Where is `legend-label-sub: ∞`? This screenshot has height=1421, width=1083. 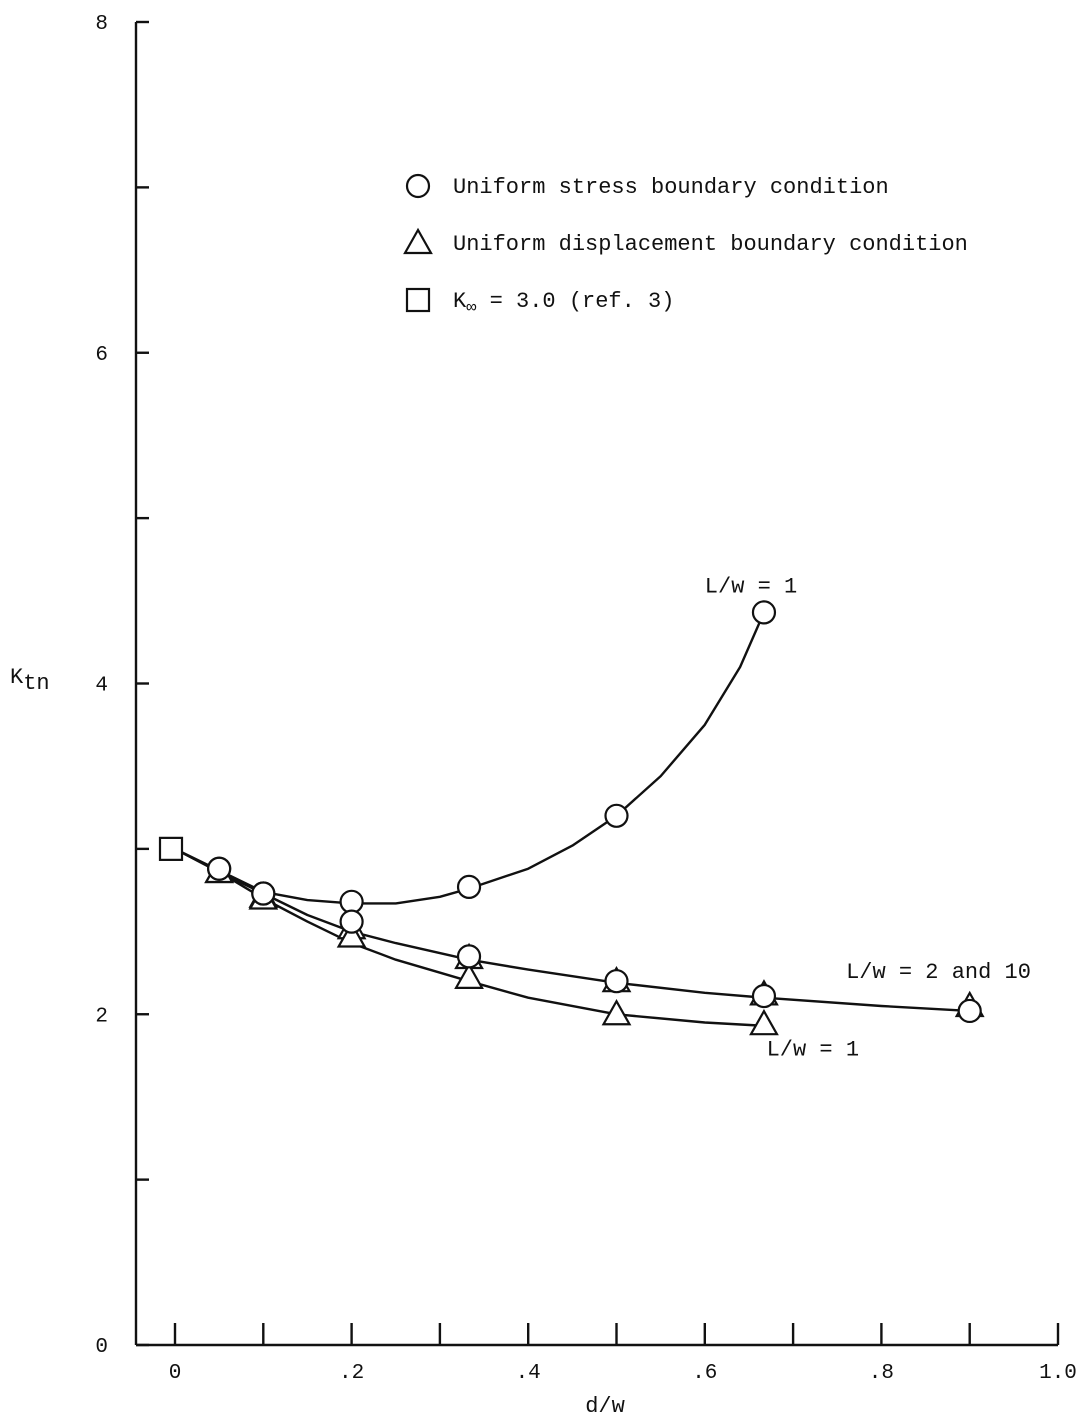
legend-label-sub: ∞ is located at coordinates (471, 308).